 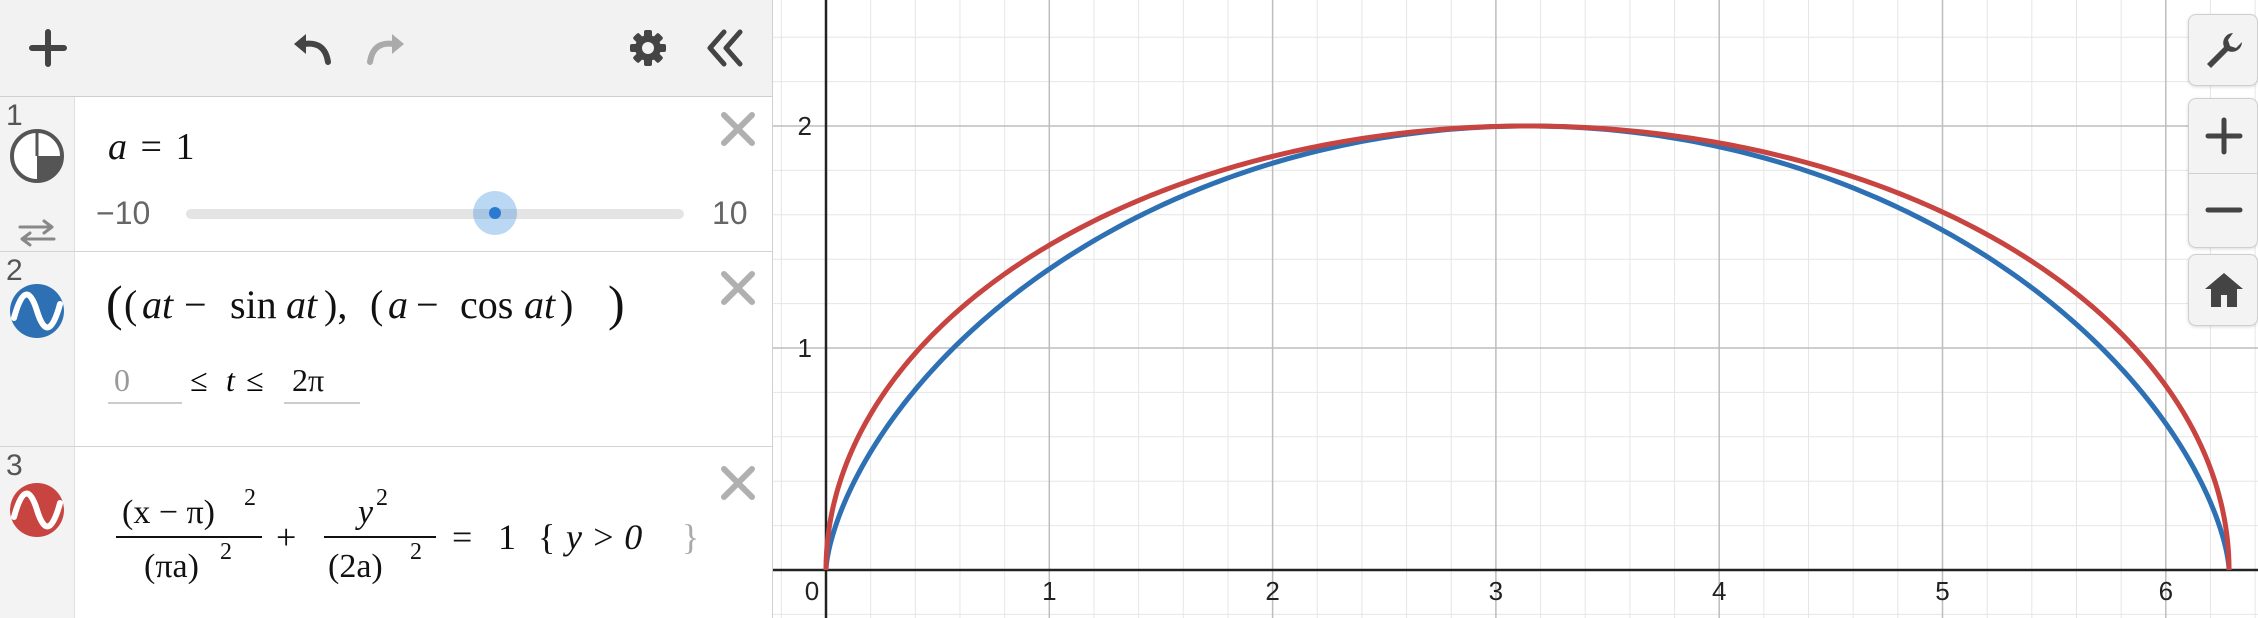 I want to click on parametric-expression: ( ( at − sin at ), ( a − cos at ) ), so click(x=380, y=306).